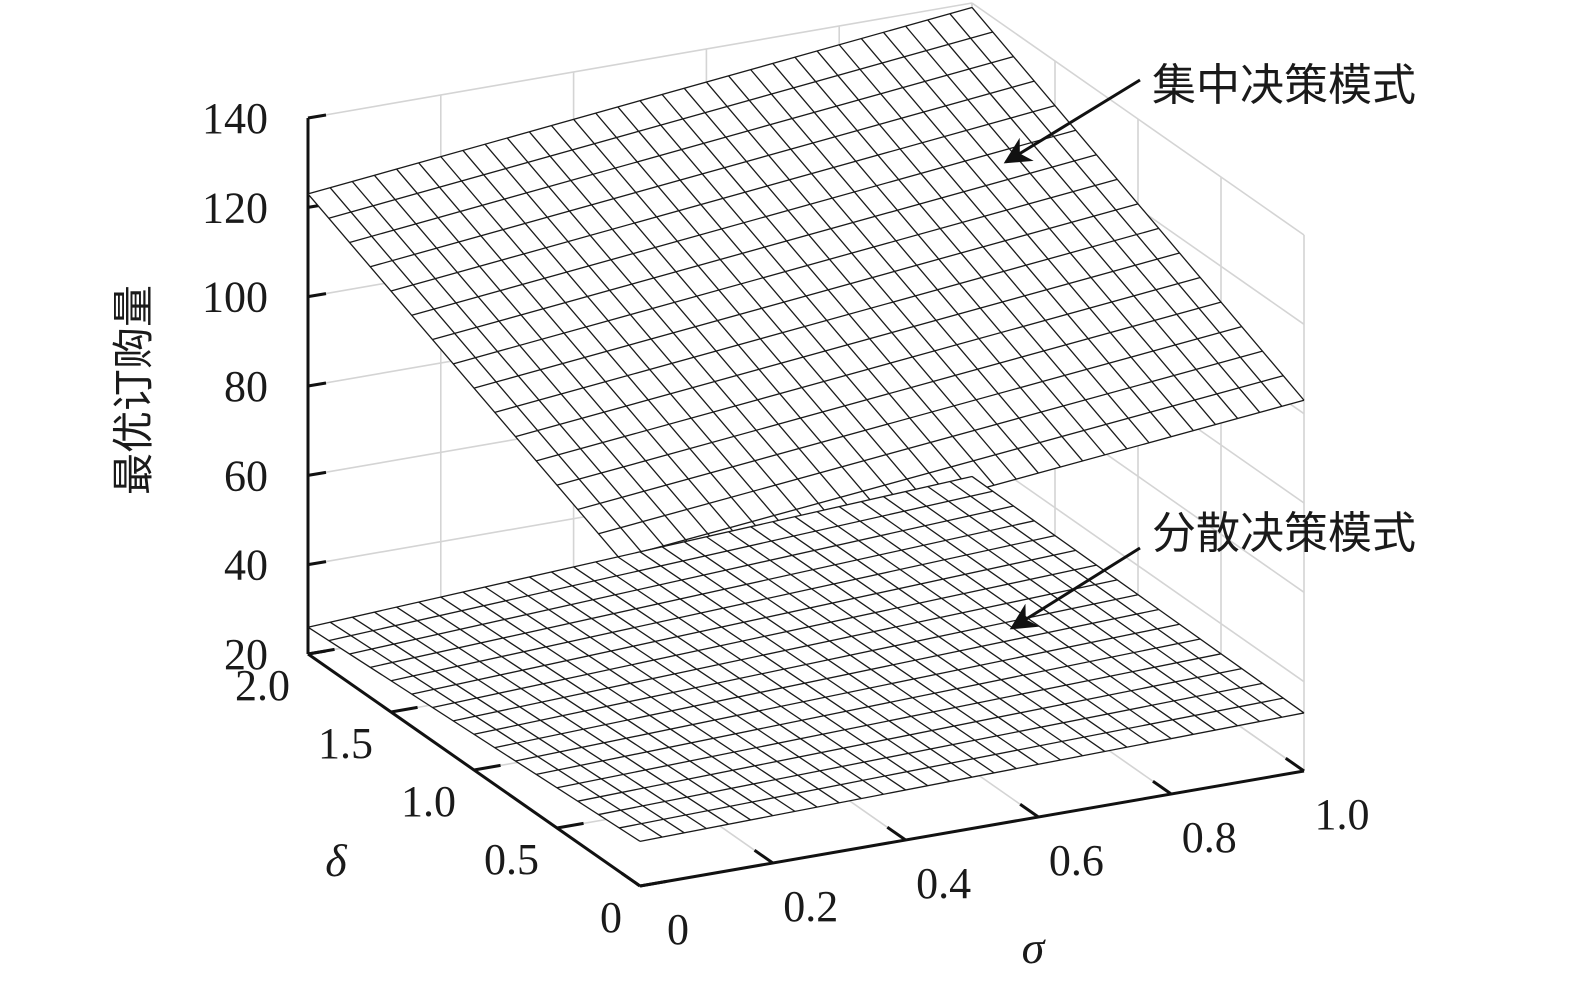  What do you see at coordinates (246, 386) in the screenshot?
I see `z-tick-label: 80` at bounding box center [246, 386].